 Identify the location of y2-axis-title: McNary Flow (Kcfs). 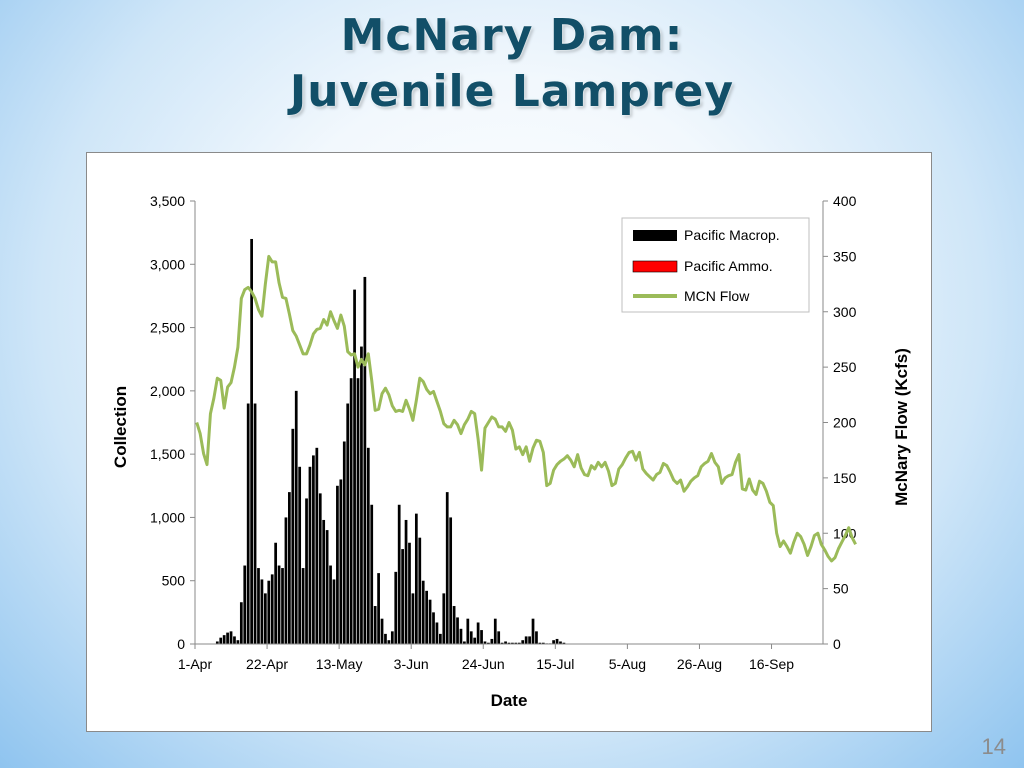
(901, 427).